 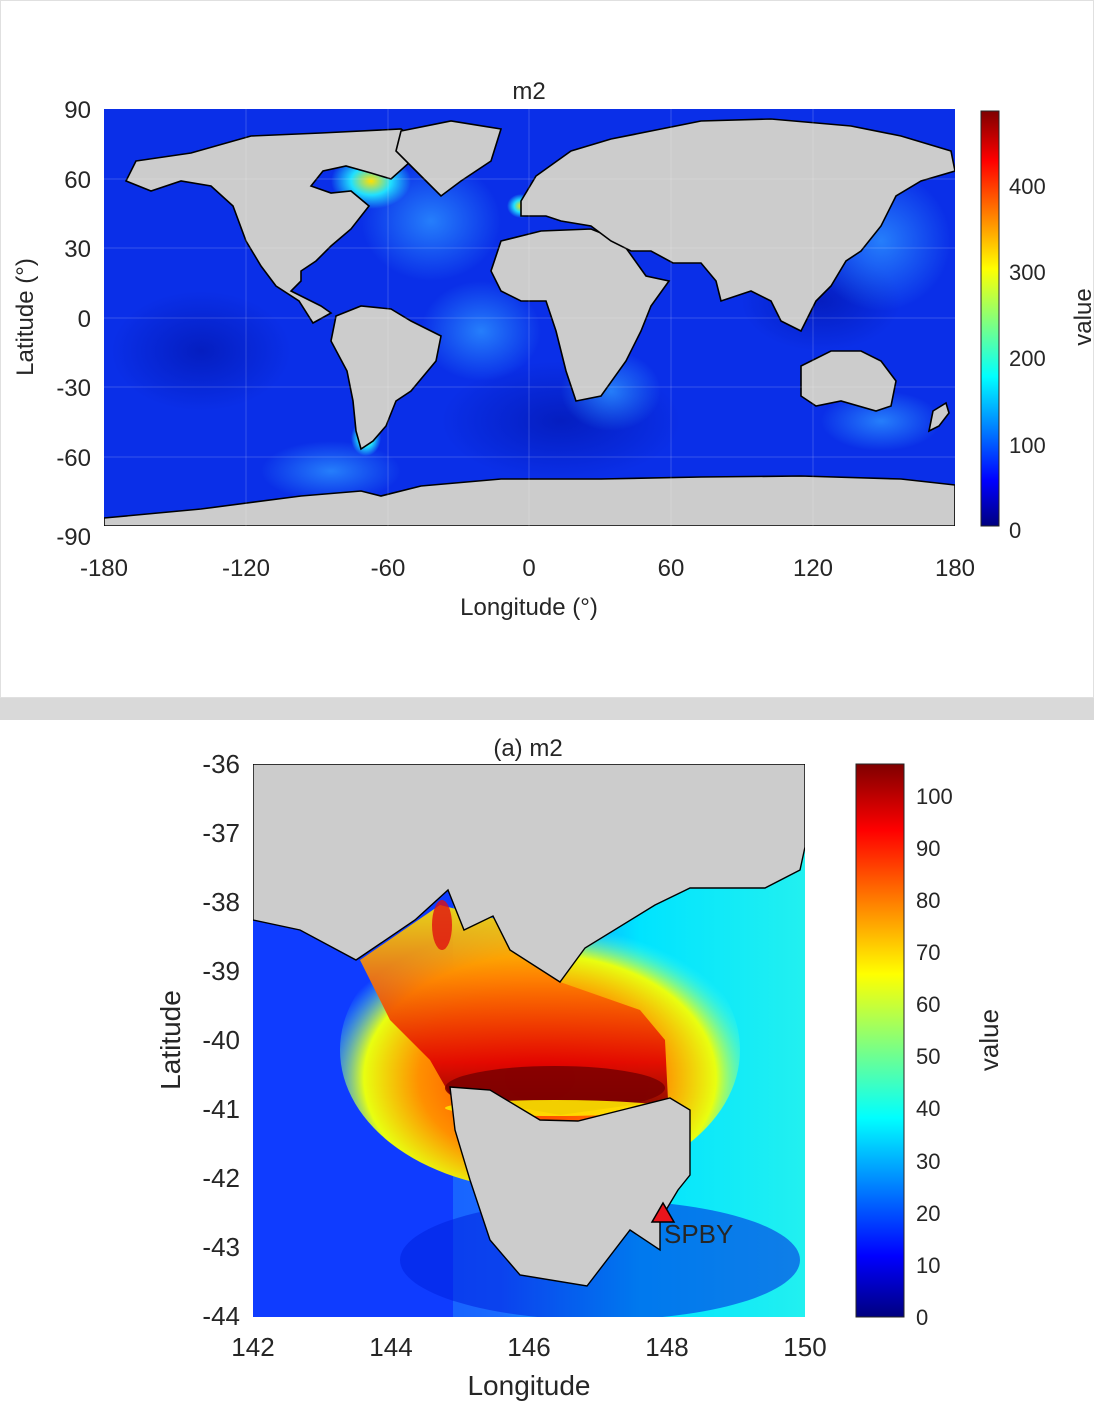 What do you see at coordinates (848, 381) in the screenshot?
I see `australia-land` at bounding box center [848, 381].